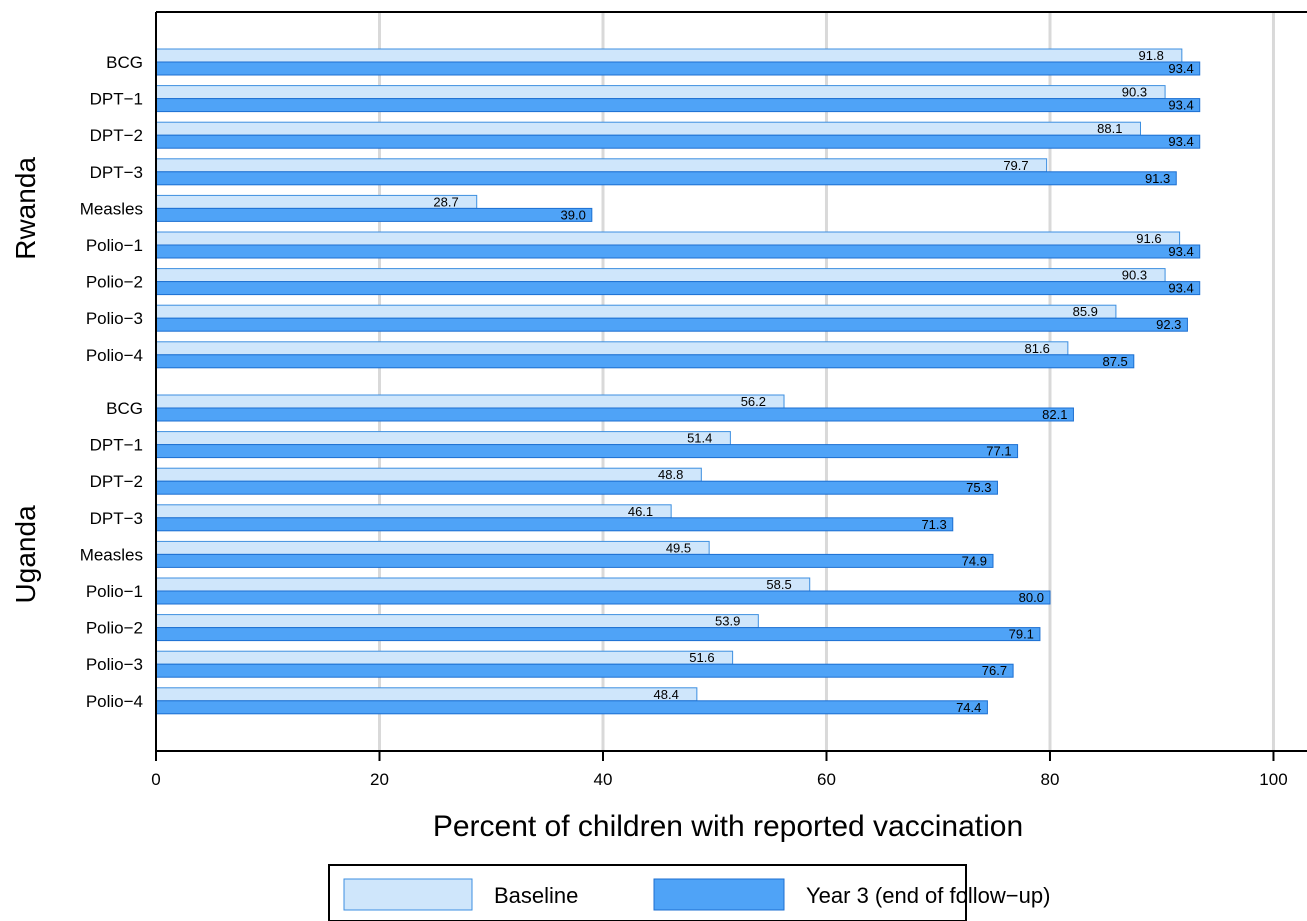  I want to click on data-label-year3: 92.3, so click(1168, 324).